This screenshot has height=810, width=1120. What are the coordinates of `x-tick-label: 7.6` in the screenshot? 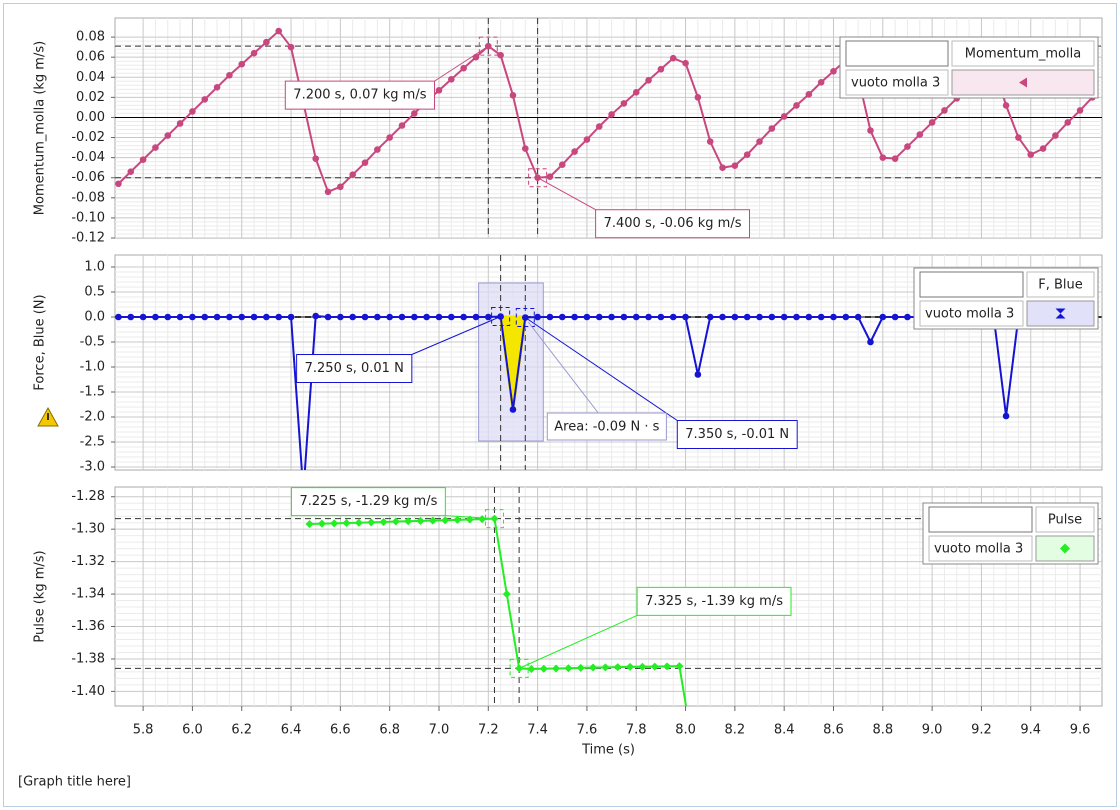 It's located at (587, 730).